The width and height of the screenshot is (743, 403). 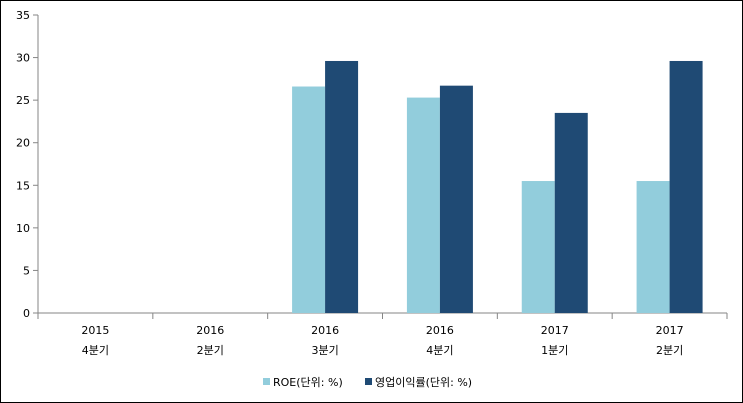 What do you see at coordinates (23, 15) in the screenshot?
I see `y-tick-label: 35` at bounding box center [23, 15].